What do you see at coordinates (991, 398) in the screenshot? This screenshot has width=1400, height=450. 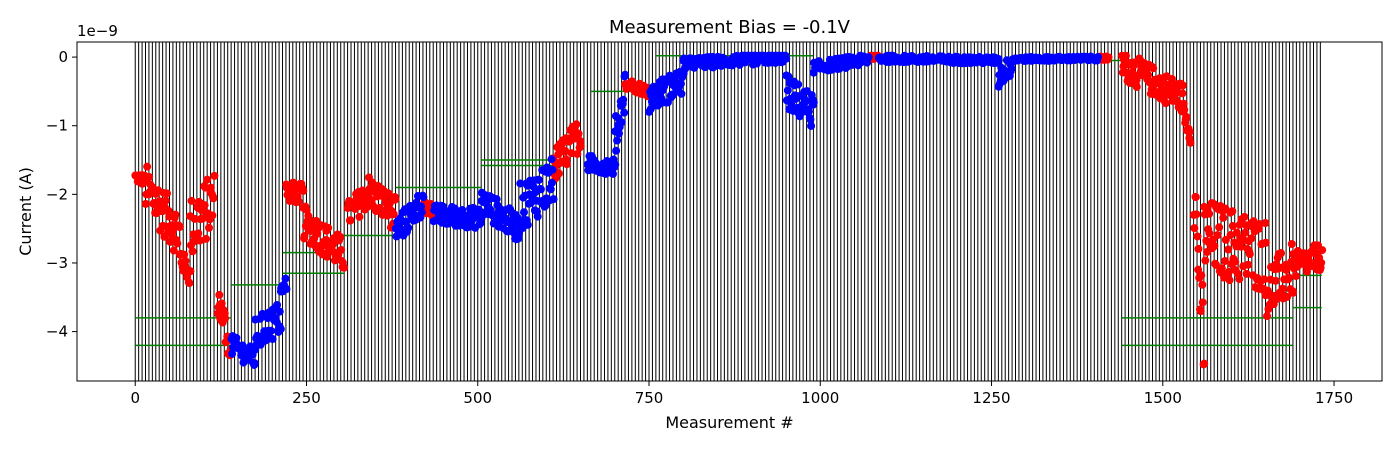 I see `x-tick-label: 1250` at bounding box center [991, 398].